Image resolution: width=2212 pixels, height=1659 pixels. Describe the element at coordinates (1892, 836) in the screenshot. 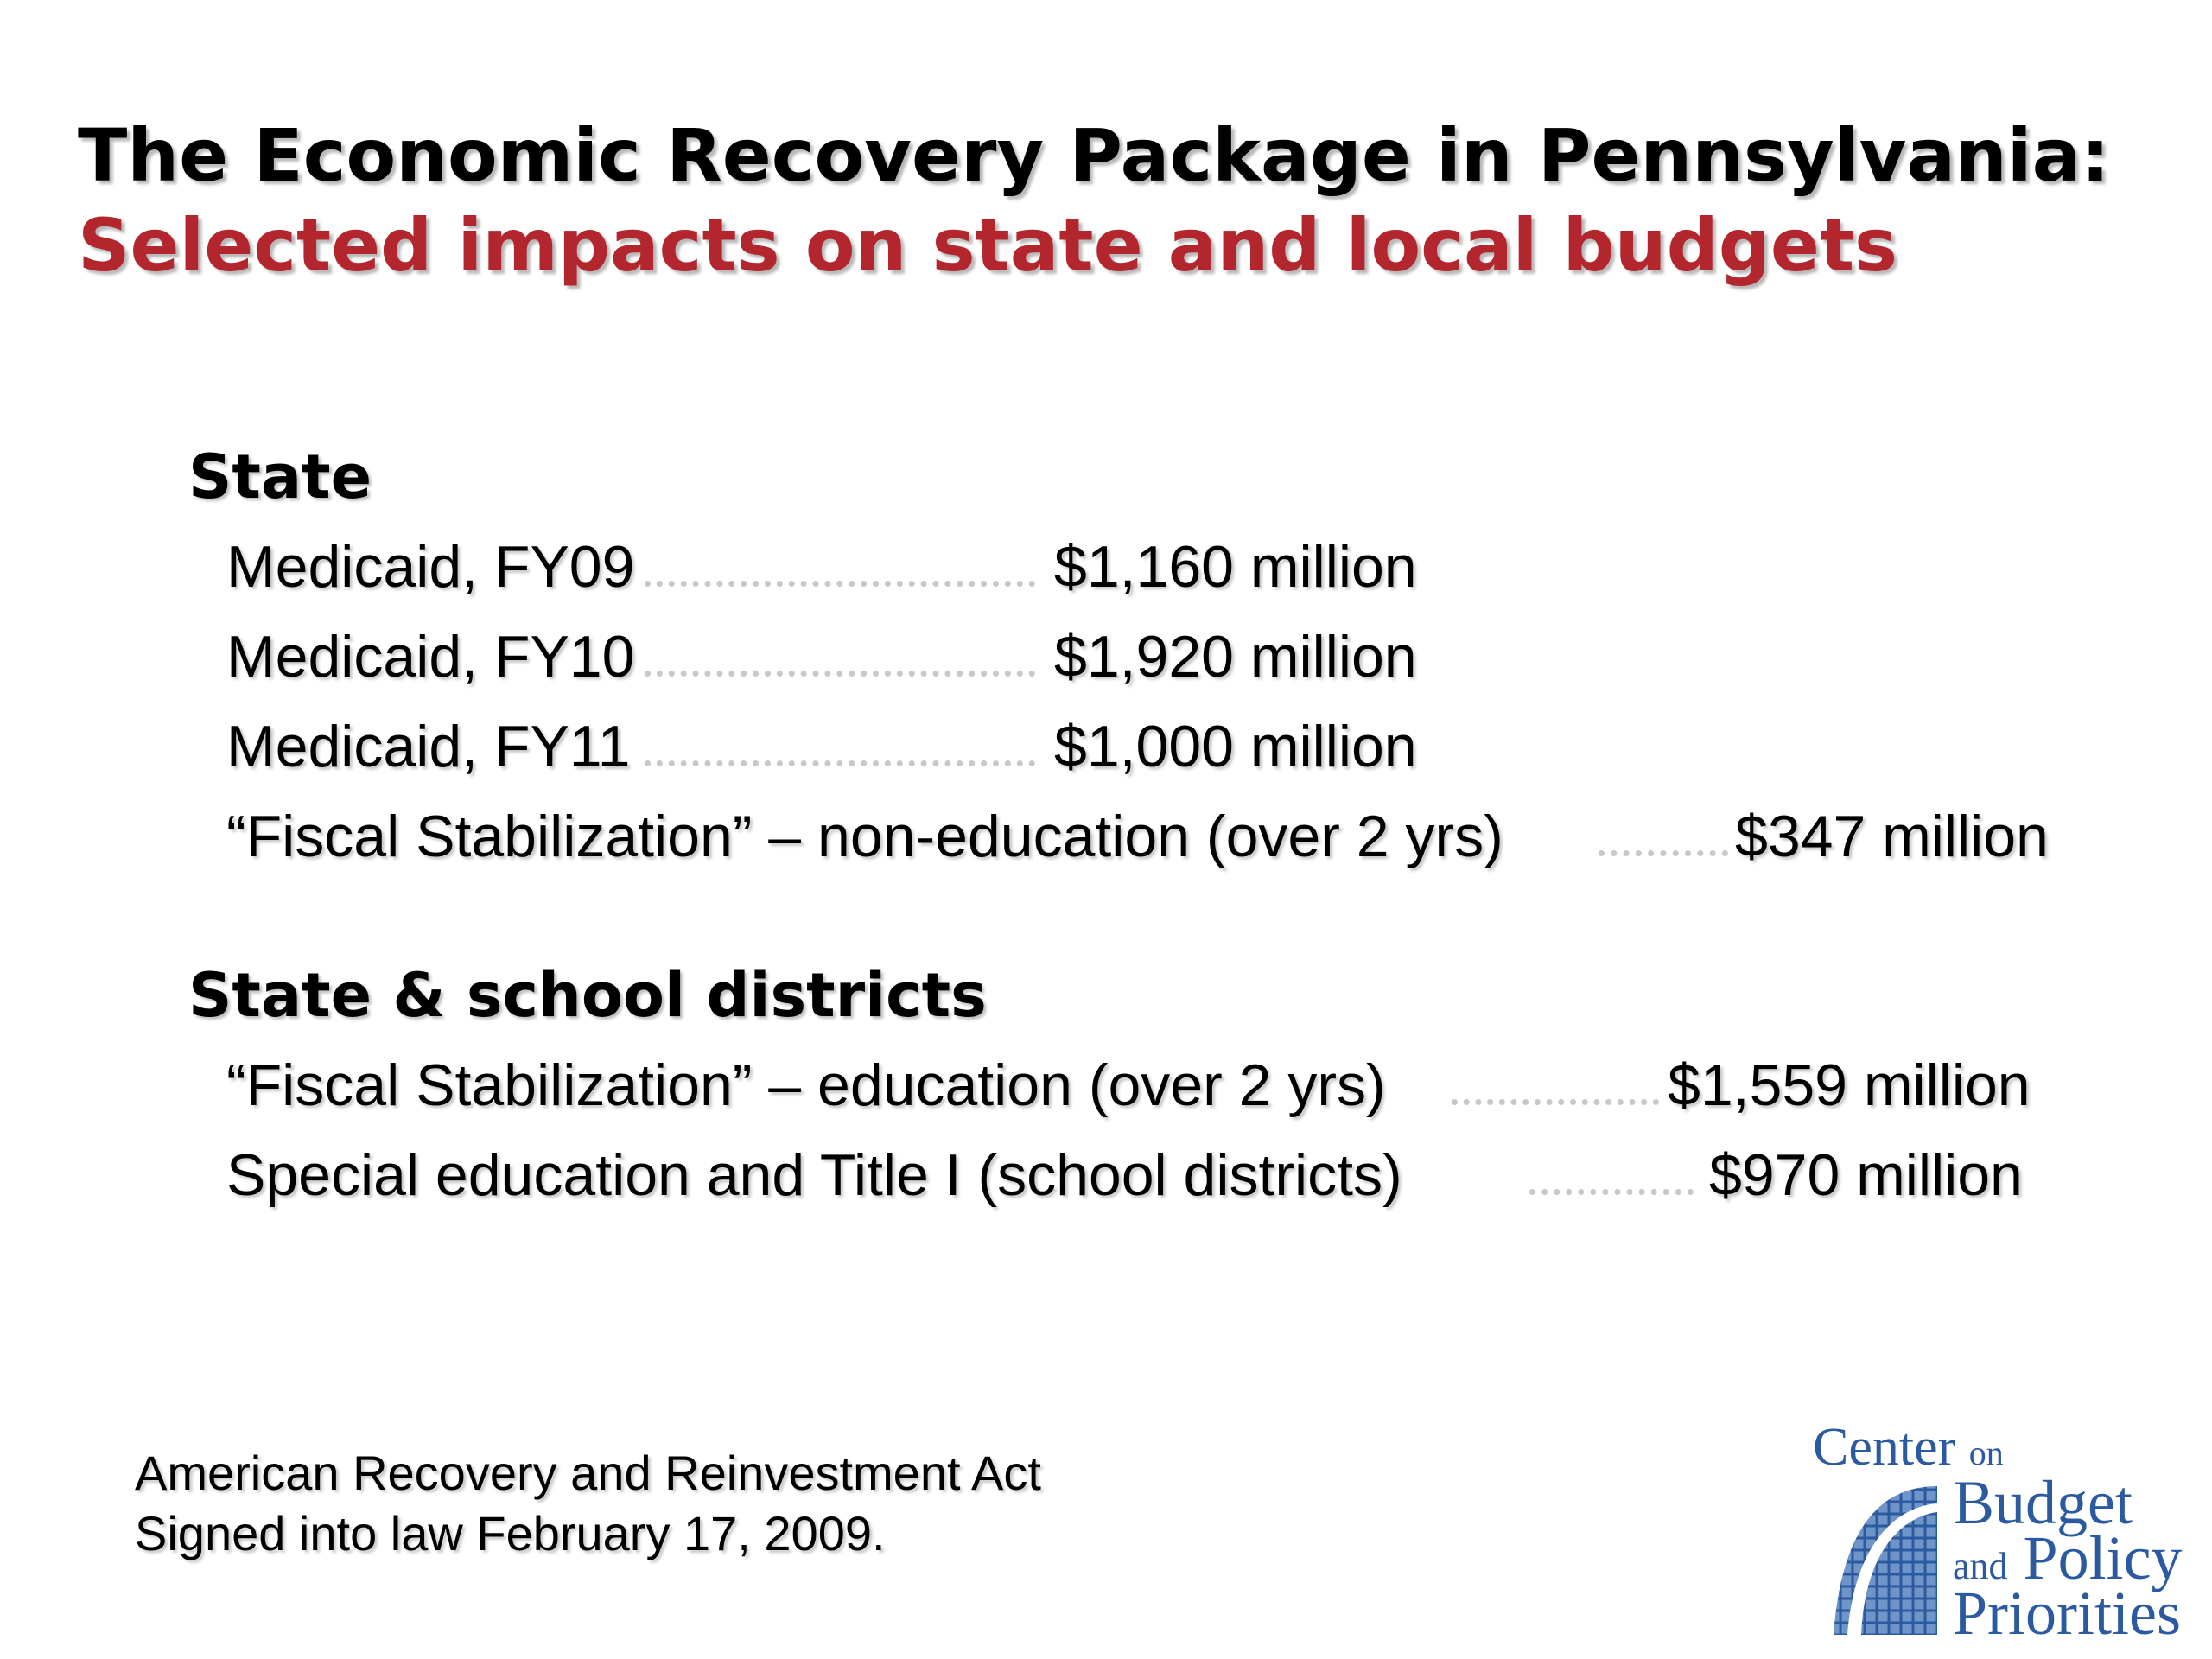

I see `row-value: $347 million` at that location.